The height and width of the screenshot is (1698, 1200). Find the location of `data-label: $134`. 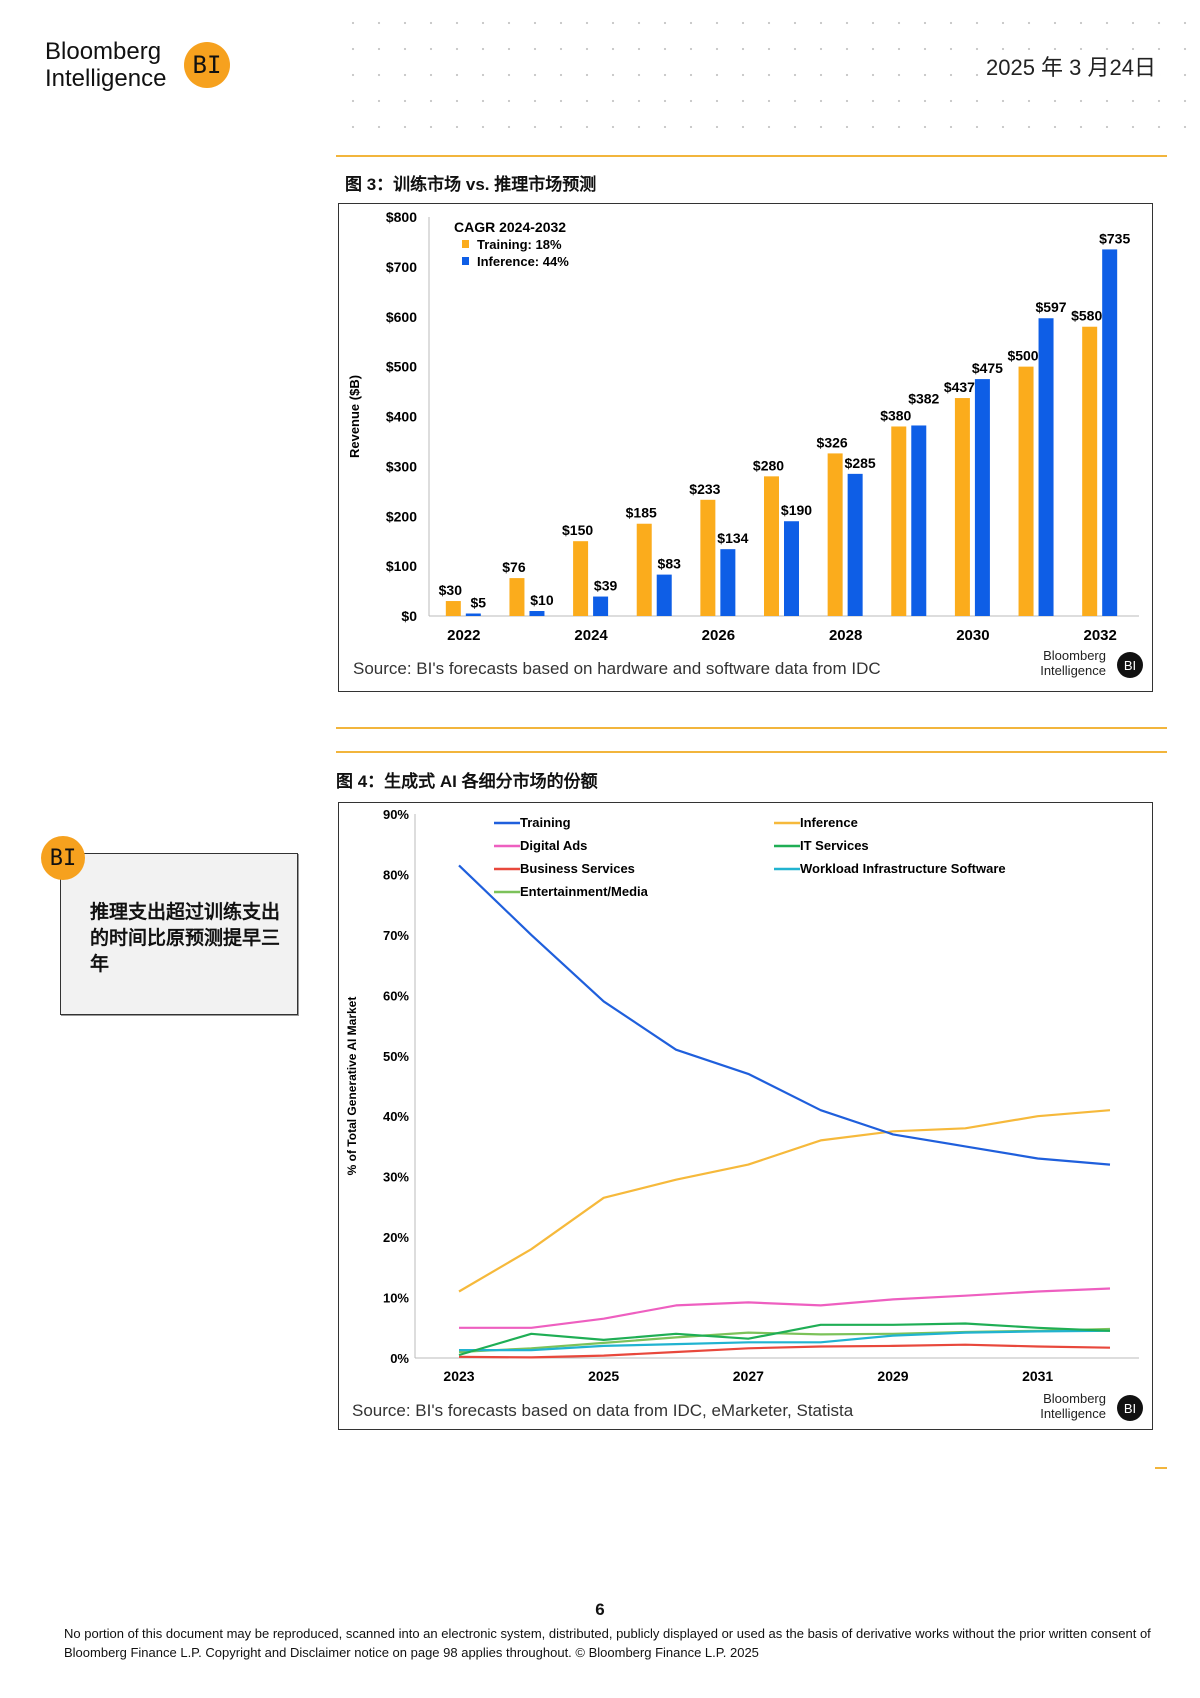

data-label: $134 is located at coordinates (732, 538).